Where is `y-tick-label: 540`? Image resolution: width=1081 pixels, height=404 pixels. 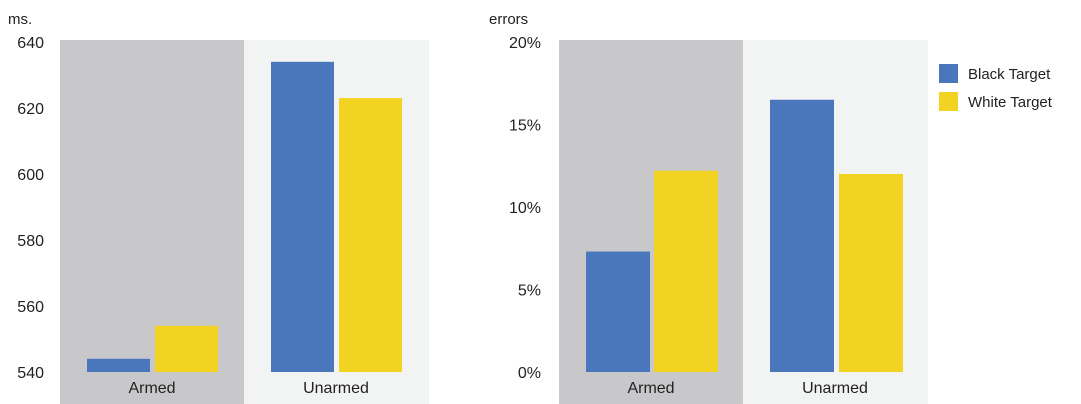 y-tick-label: 540 is located at coordinates (30, 373).